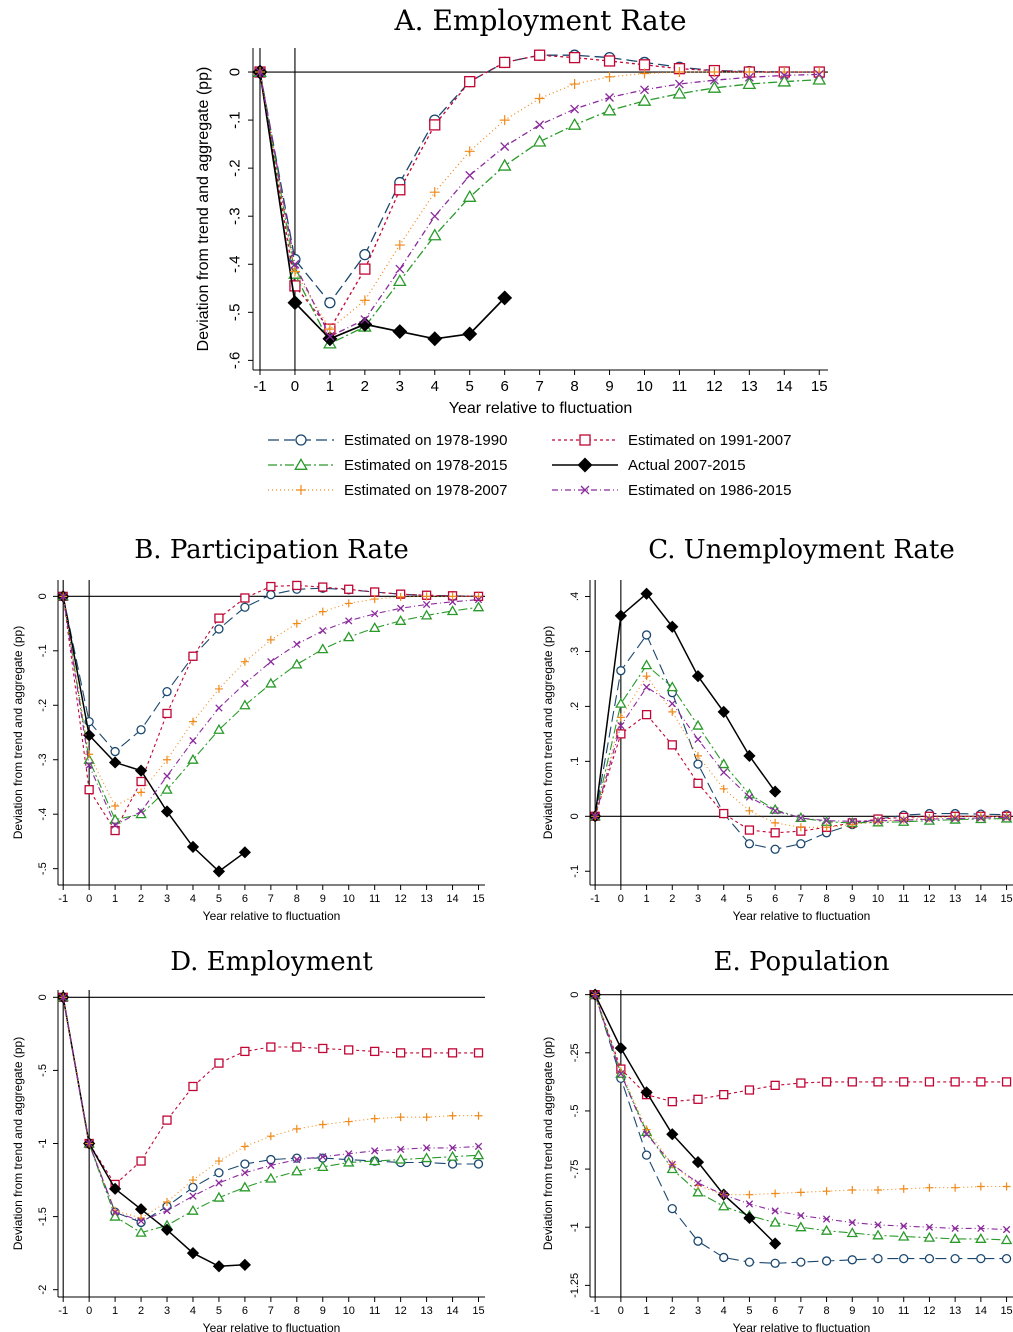 This screenshot has width=1013, height=1332. I want to click on x-tick-label: 5, so click(219, 1311).